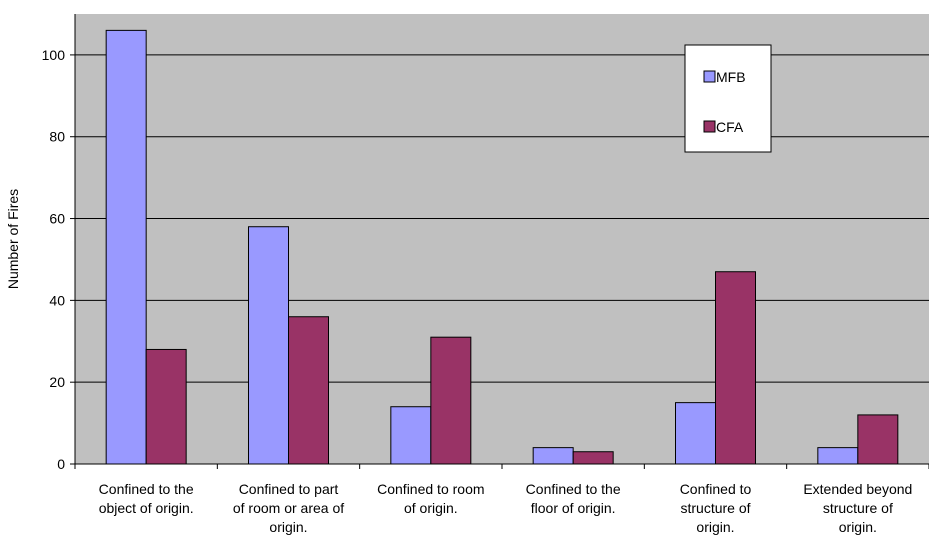 This screenshot has width=929, height=536. What do you see at coordinates (709, 76) in the screenshot?
I see `legend-swatch-mfb` at bounding box center [709, 76].